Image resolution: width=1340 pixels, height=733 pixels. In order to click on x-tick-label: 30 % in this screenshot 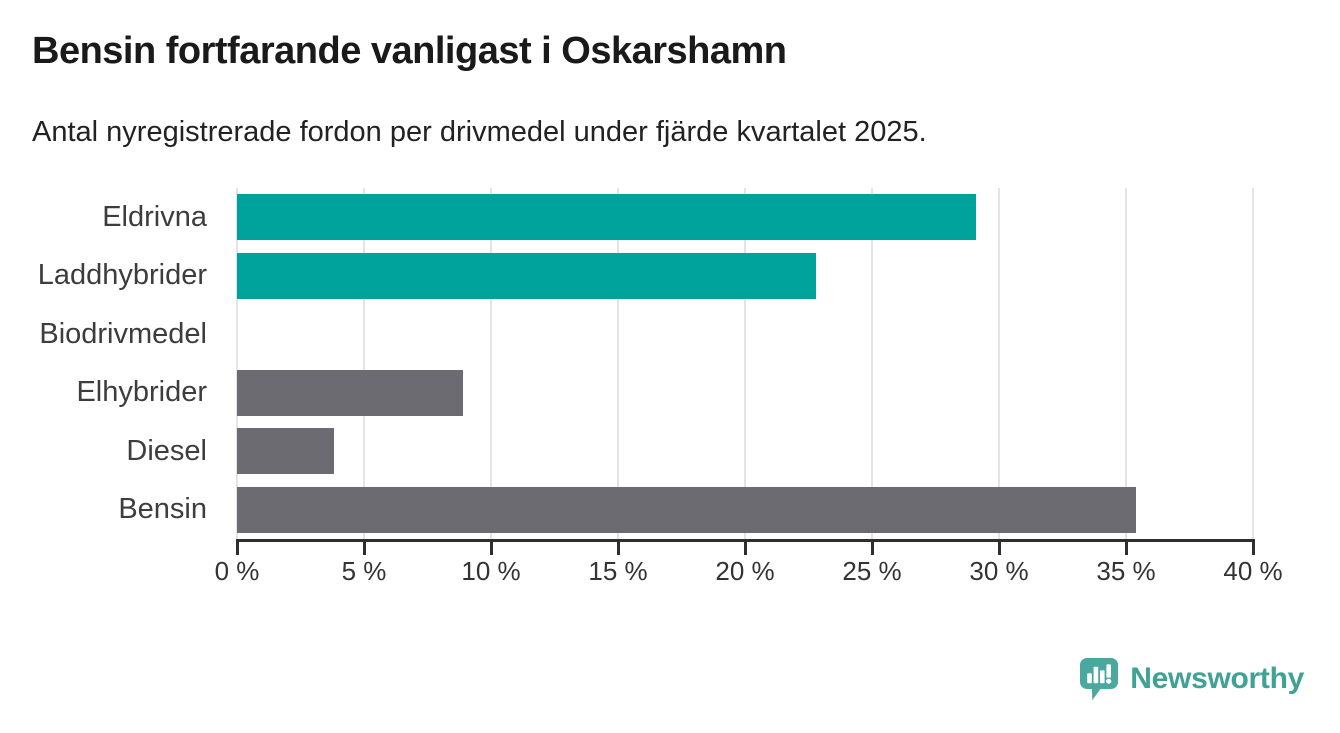, I will do `click(999, 571)`.